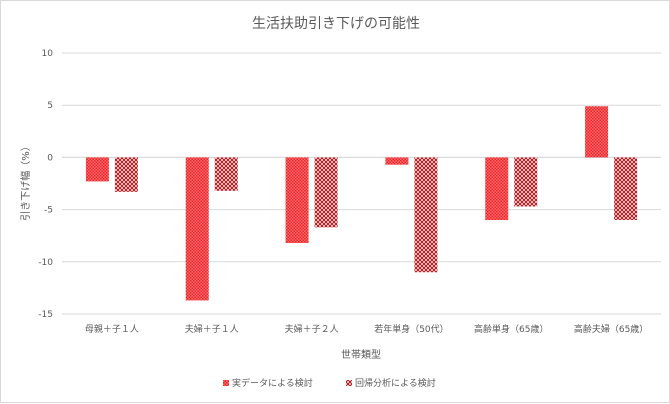 Image resolution: width=670 pixels, height=404 pixels. Describe the element at coordinates (48, 54) in the screenshot. I see `y-tick-label: 10` at that location.